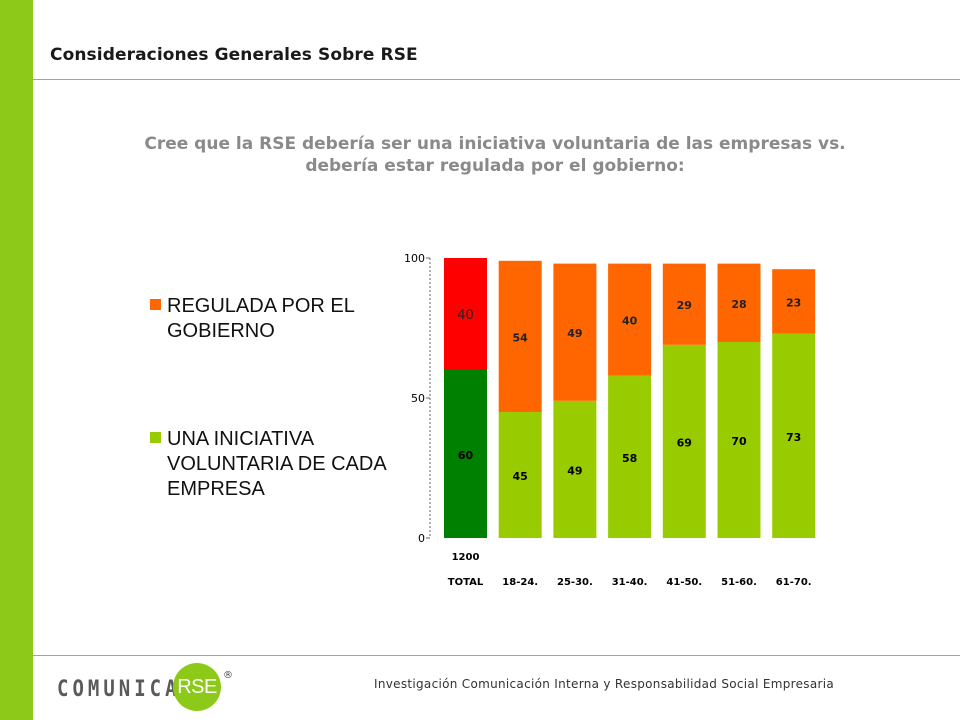  I want to click on legend-label-voluntaria-line-1: UNA INICIATIVA, so click(241, 439).